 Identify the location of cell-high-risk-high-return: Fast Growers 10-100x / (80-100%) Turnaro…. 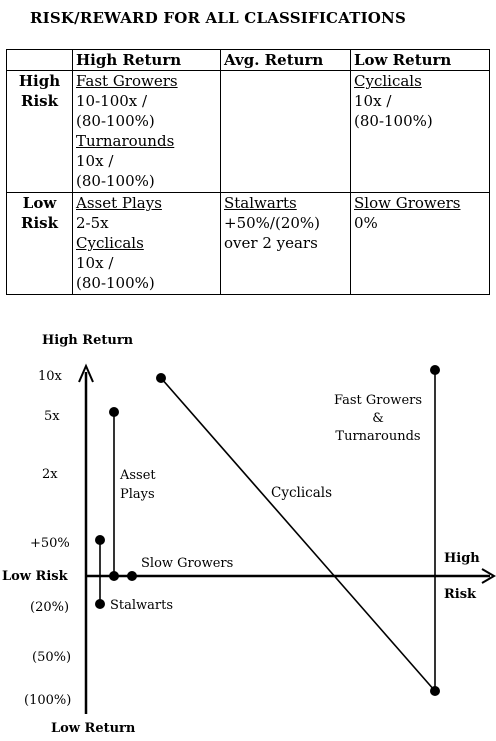
(146, 131).